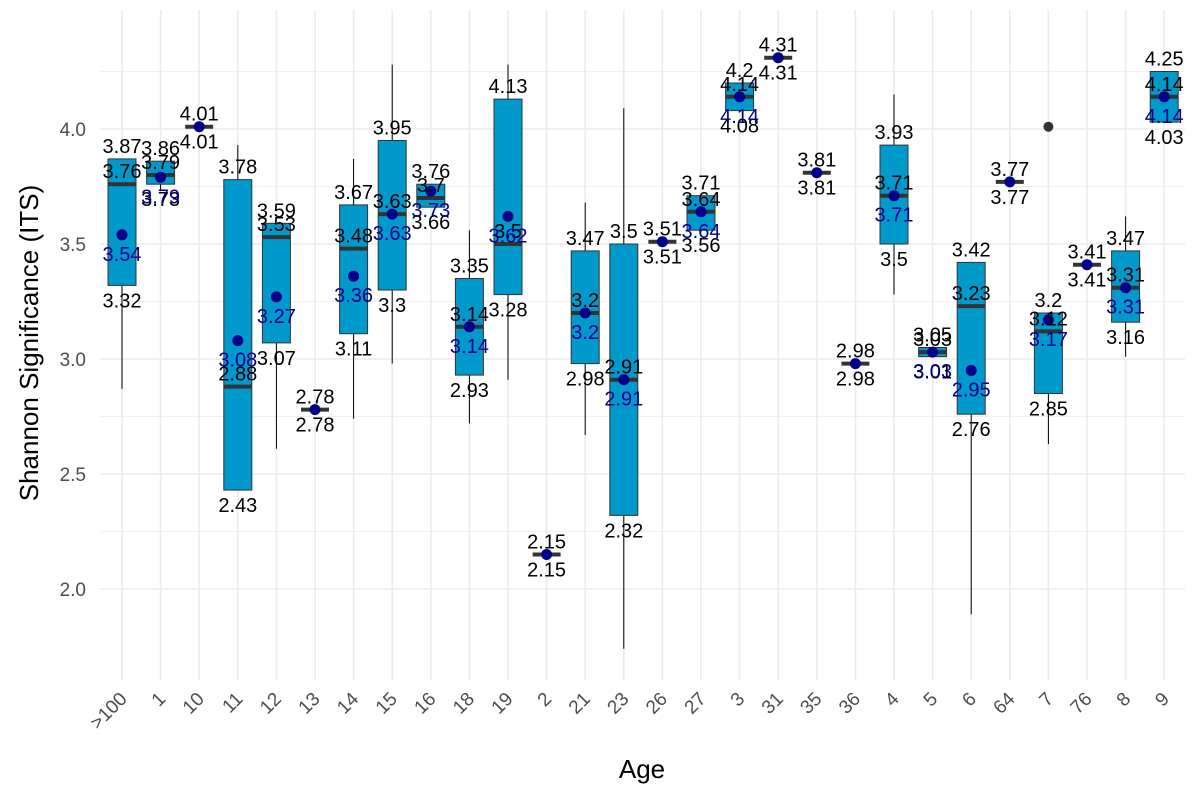 This screenshot has height=800, width=1200. I want to click on mean-label: 3.08, so click(237, 361).